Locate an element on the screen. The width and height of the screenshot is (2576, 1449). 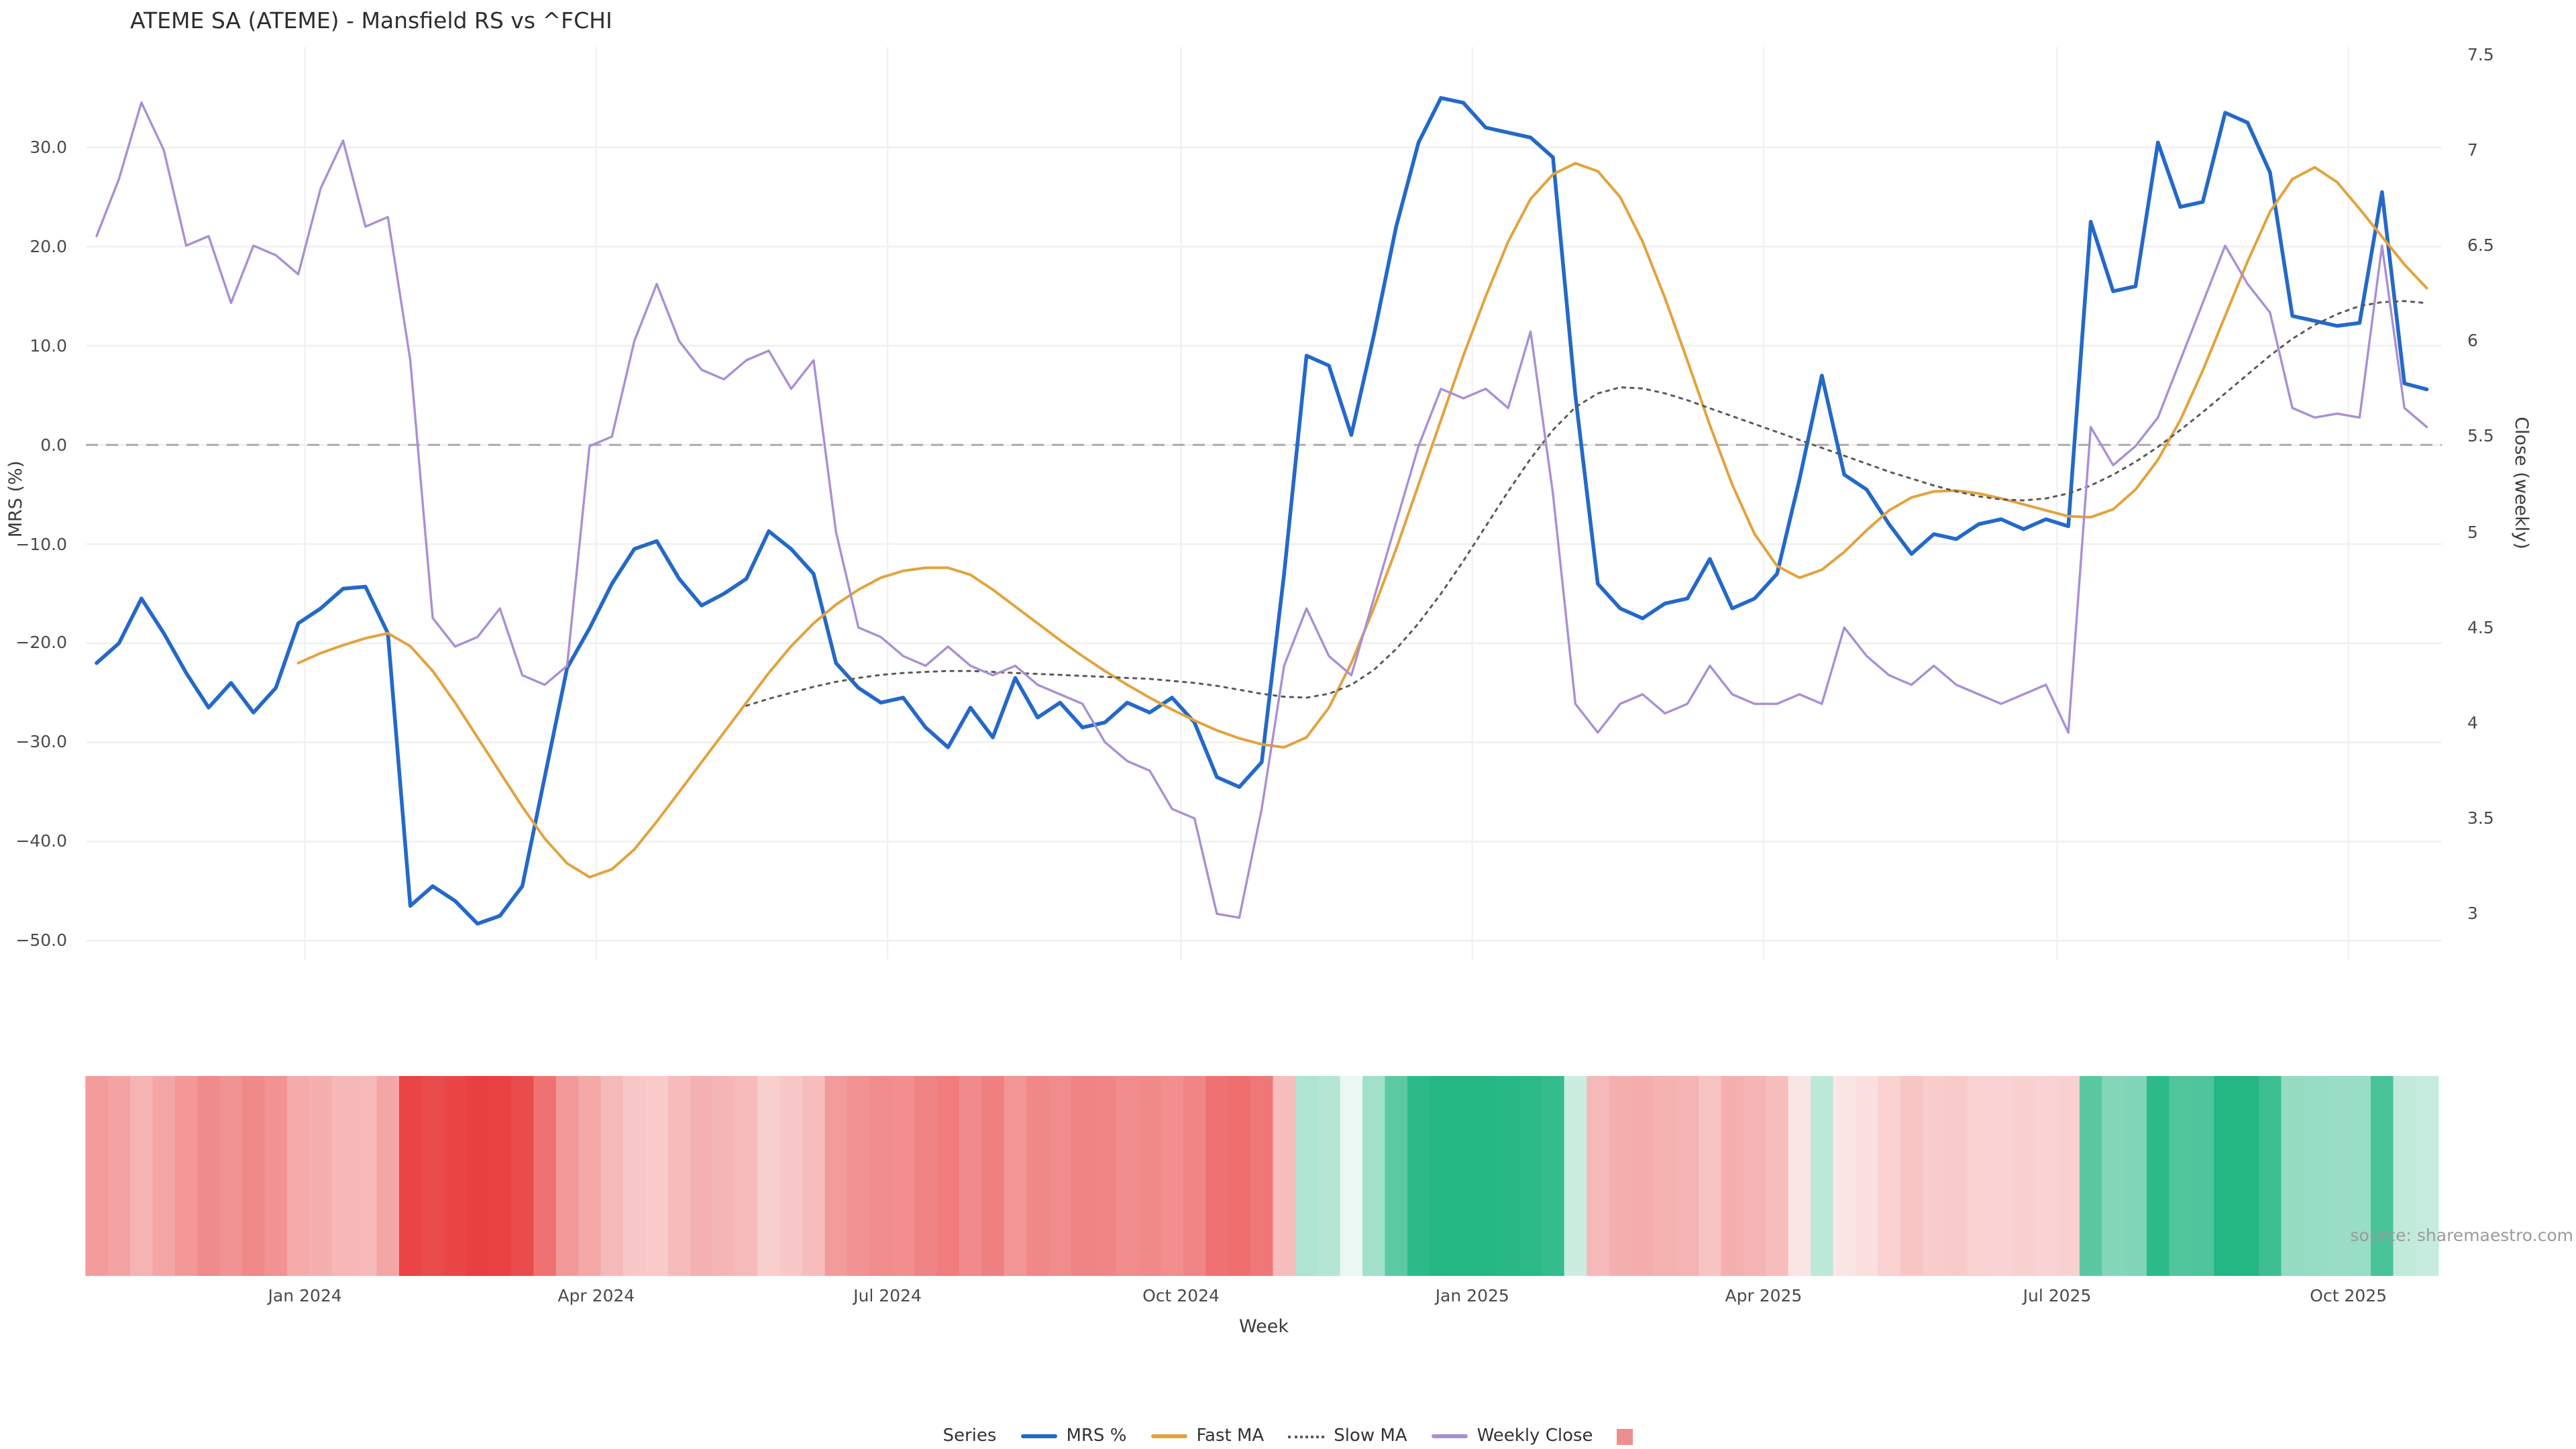
y-left-tick: −50.0 is located at coordinates (41, 940).